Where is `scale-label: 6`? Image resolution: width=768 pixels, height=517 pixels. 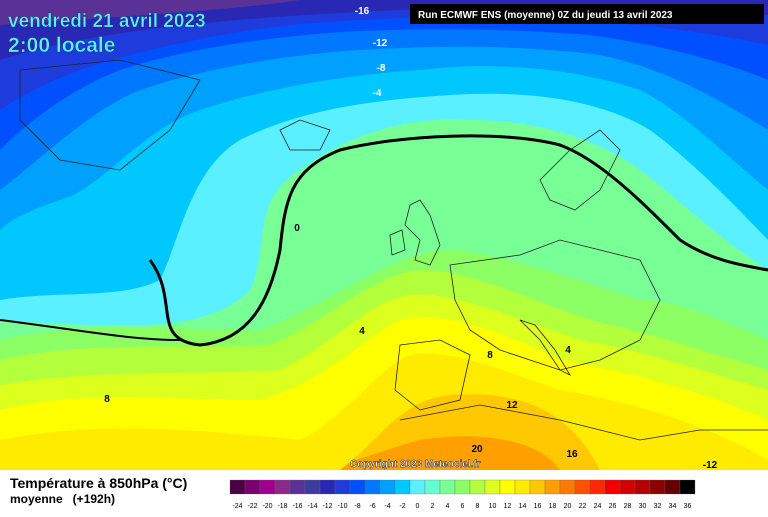
scale-label: 6 is located at coordinates (463, 506).